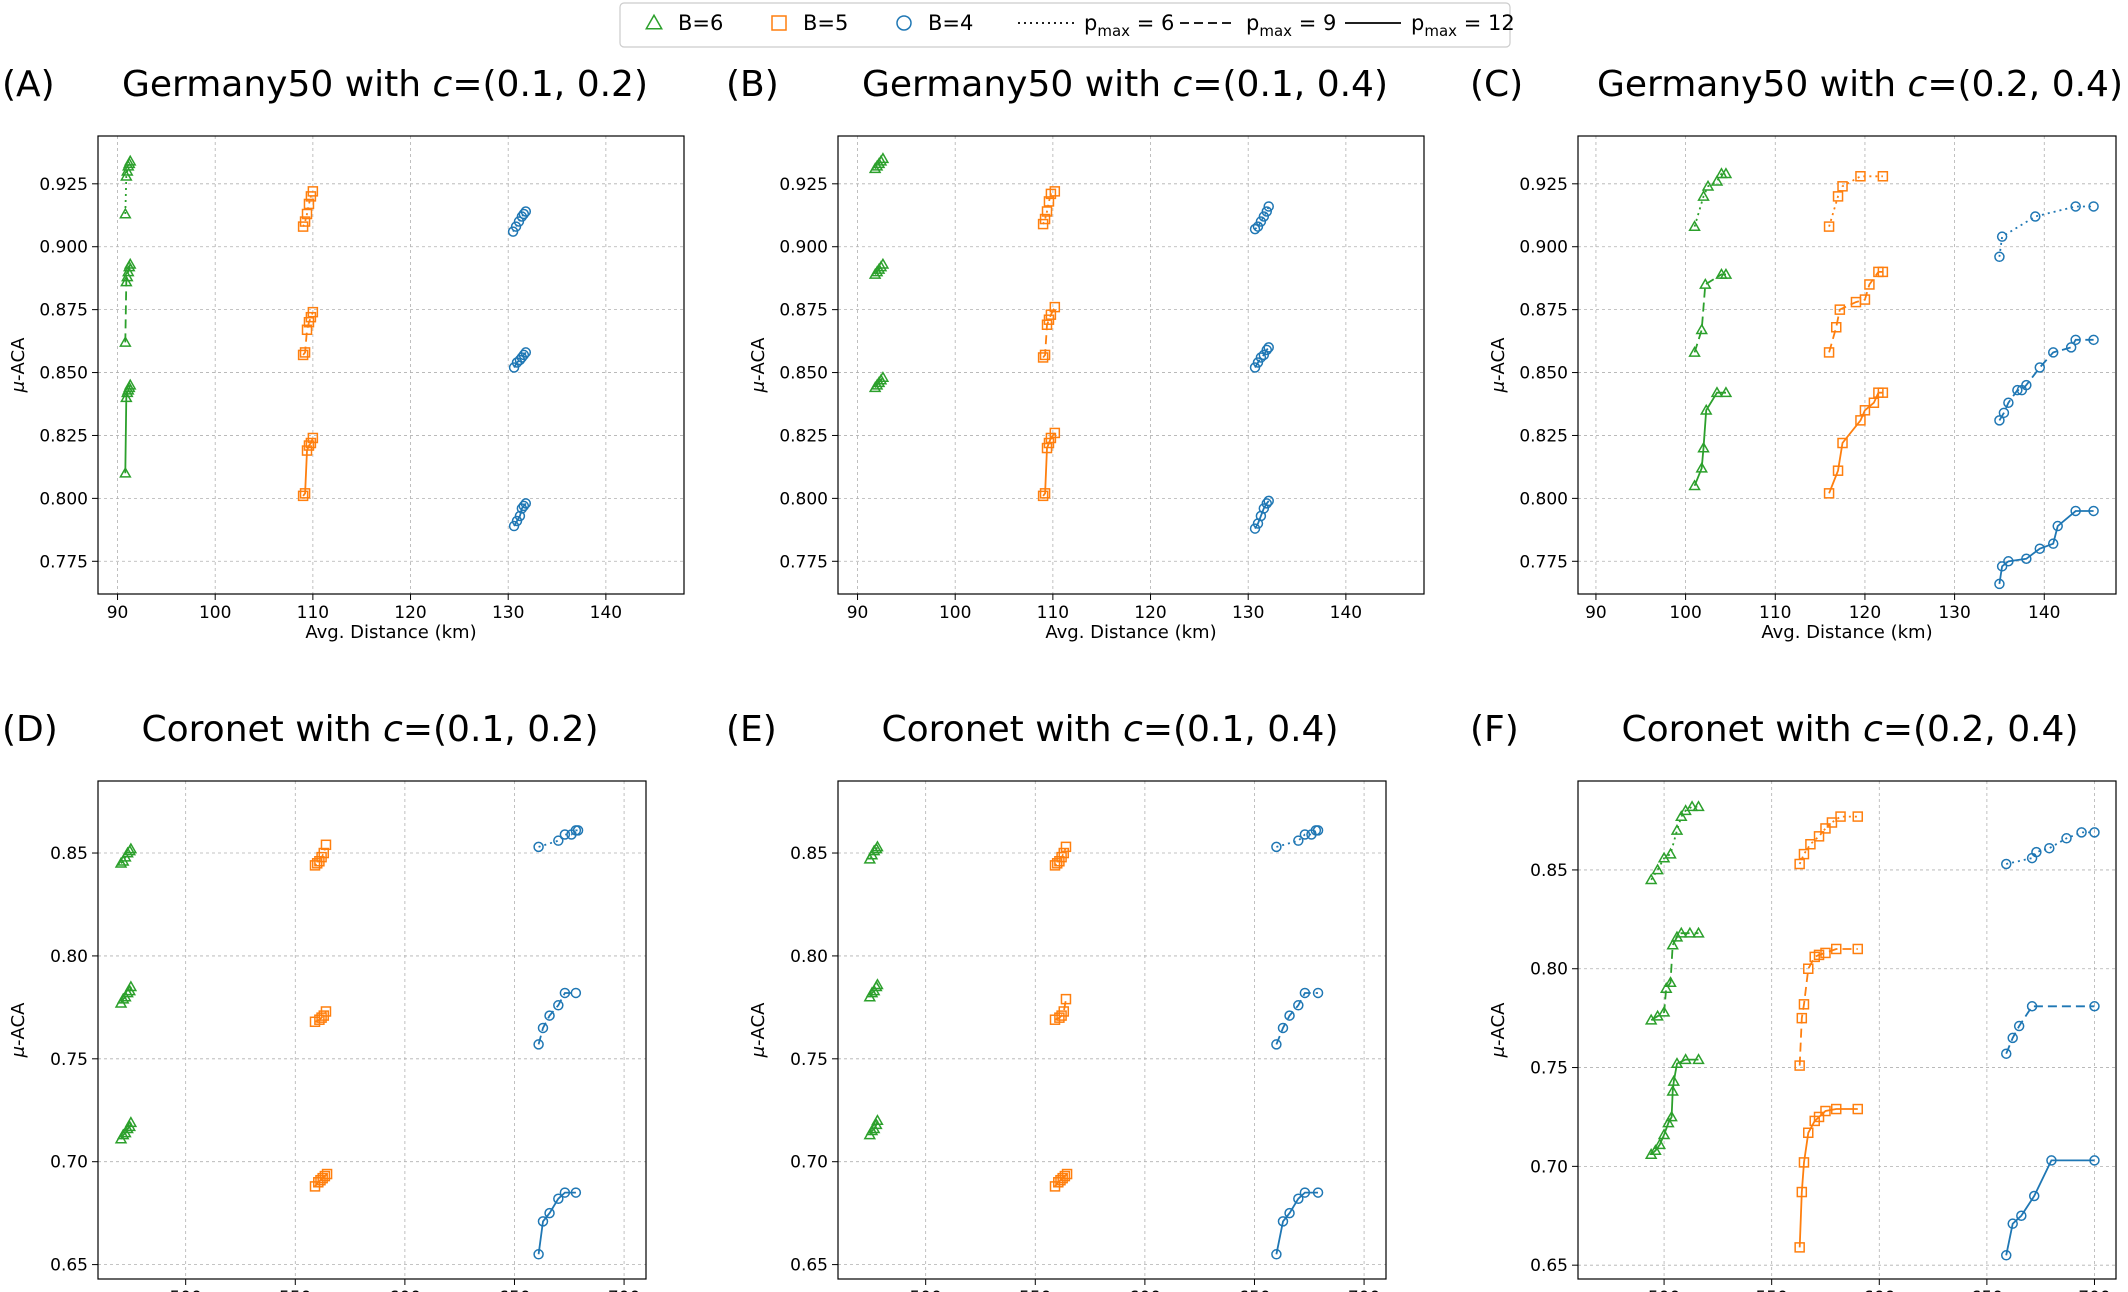  What do you see at coordinates (63, 374) in the screenshot?
I see `y-tick-label: 0.850` at bounding box center [63, 374].